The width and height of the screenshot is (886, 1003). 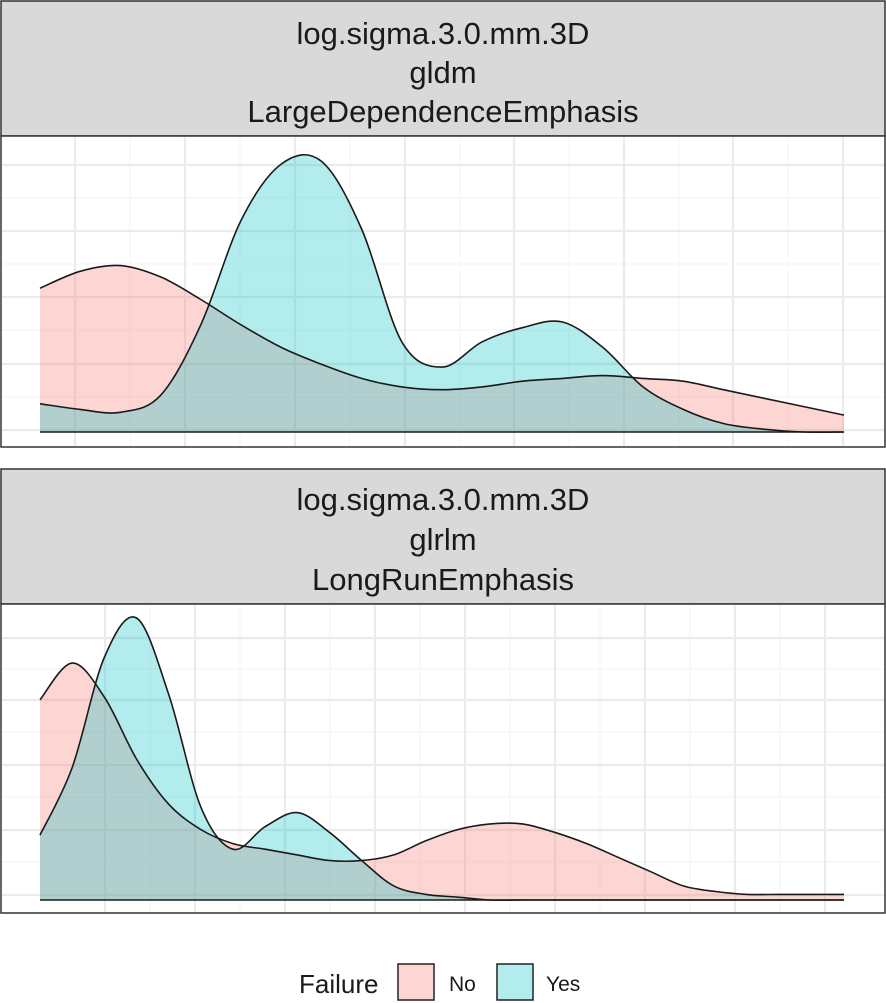 What do you see at coordinates (515, 982) in the screenshot?
I see `legend-key-yes` at bounding box center [515, 982].